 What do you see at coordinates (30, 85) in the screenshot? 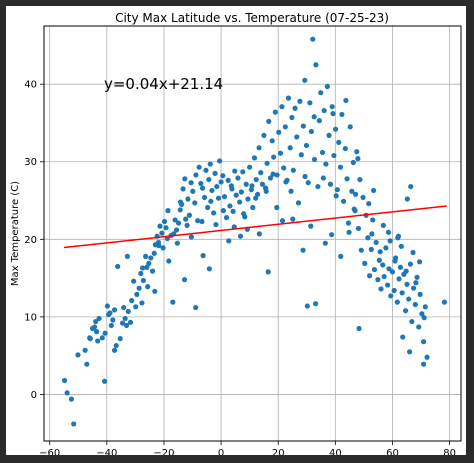
I see `y-tick-label: 40` at bounding box center [30, 85].